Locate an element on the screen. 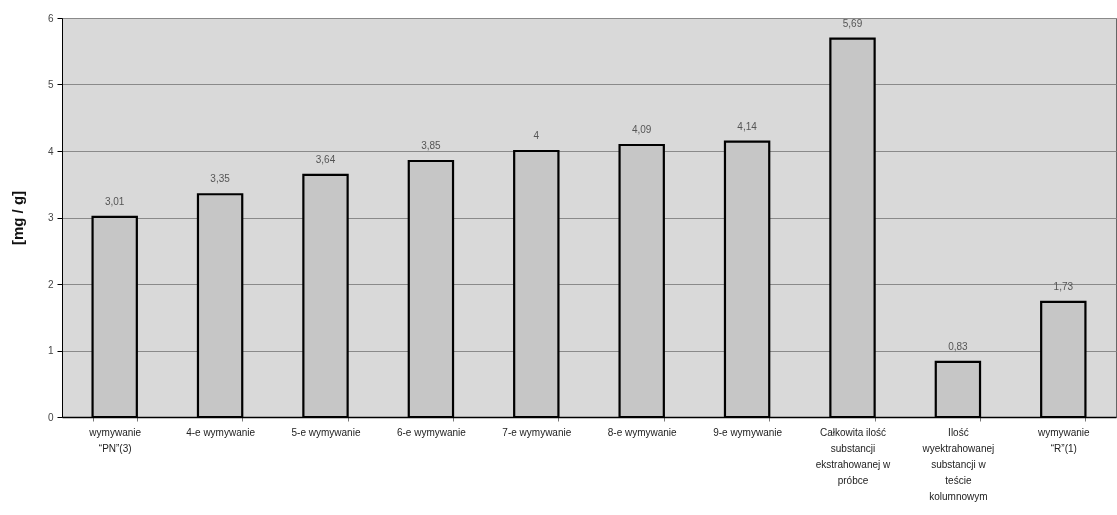  y-tick-label: 4 is located at coordinates (50, 151).